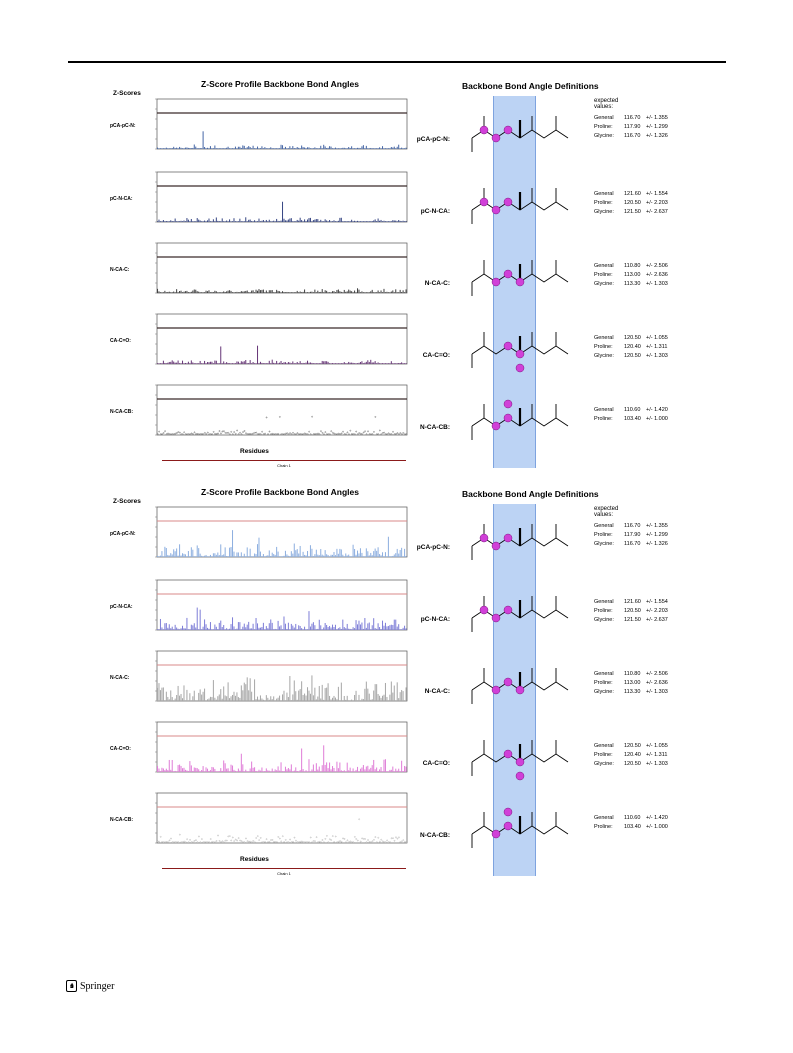  What do you see at coordinates (657, 203) in the screenshot?
I see `sd-value: +/- 2.203` at bounding box center [657, 203].